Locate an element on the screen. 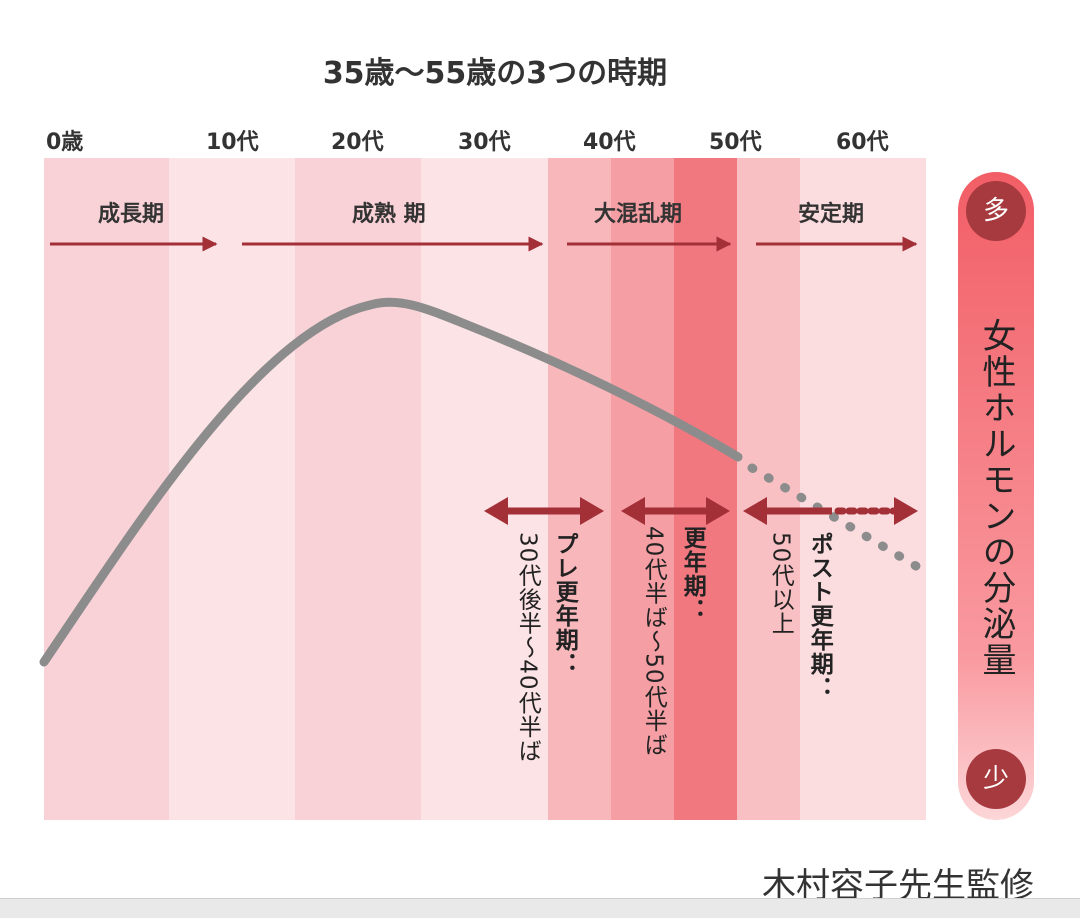 The image size is (1080, 918). age-label-10s: 10代 is located at coordinates (232, 142).